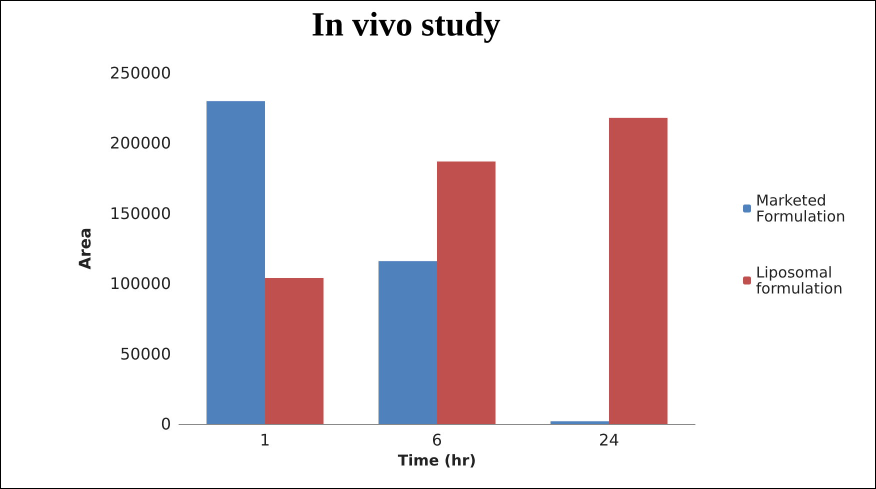 The image size is (876, 489). Describe the element at coordinates (265, 440) in the screenshot. I see `x-tick-label: 1` at that location.